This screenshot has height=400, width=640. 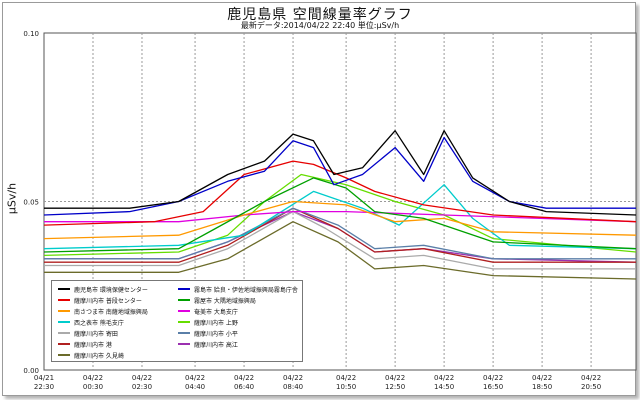 I want to click on legend-item: 霧島市 姶良・伊佐地域振興局霧島庁舎, so click(x=238, y=289).